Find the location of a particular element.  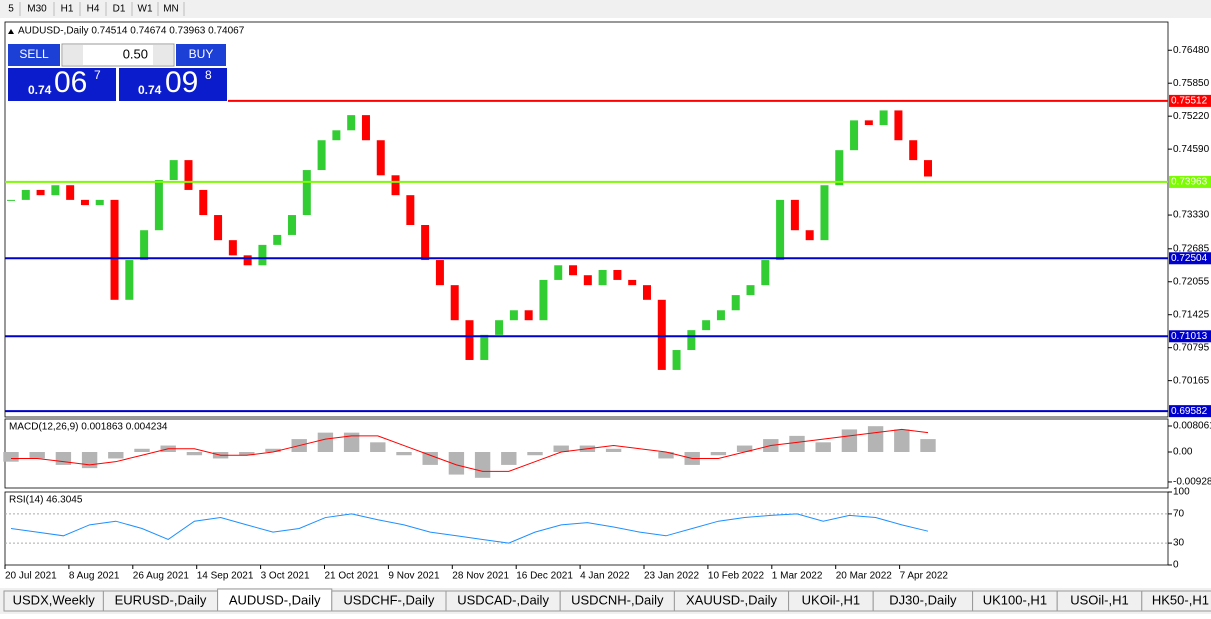

timeframe-button: MN is located at coordinates (171, 9).